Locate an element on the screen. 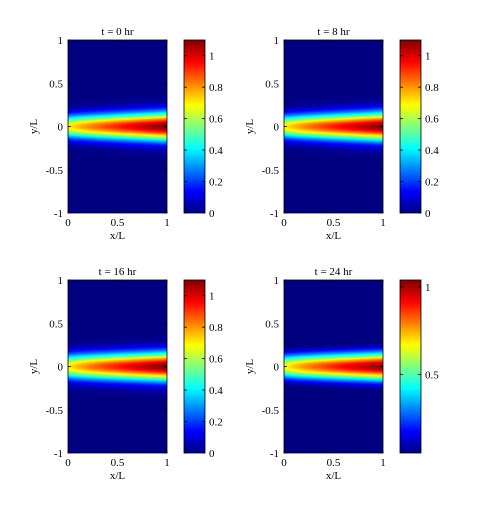 The width and height of the screenshot is (491, 508). panel-title-0: t = 0 hr is located at coordinates (117, 32).